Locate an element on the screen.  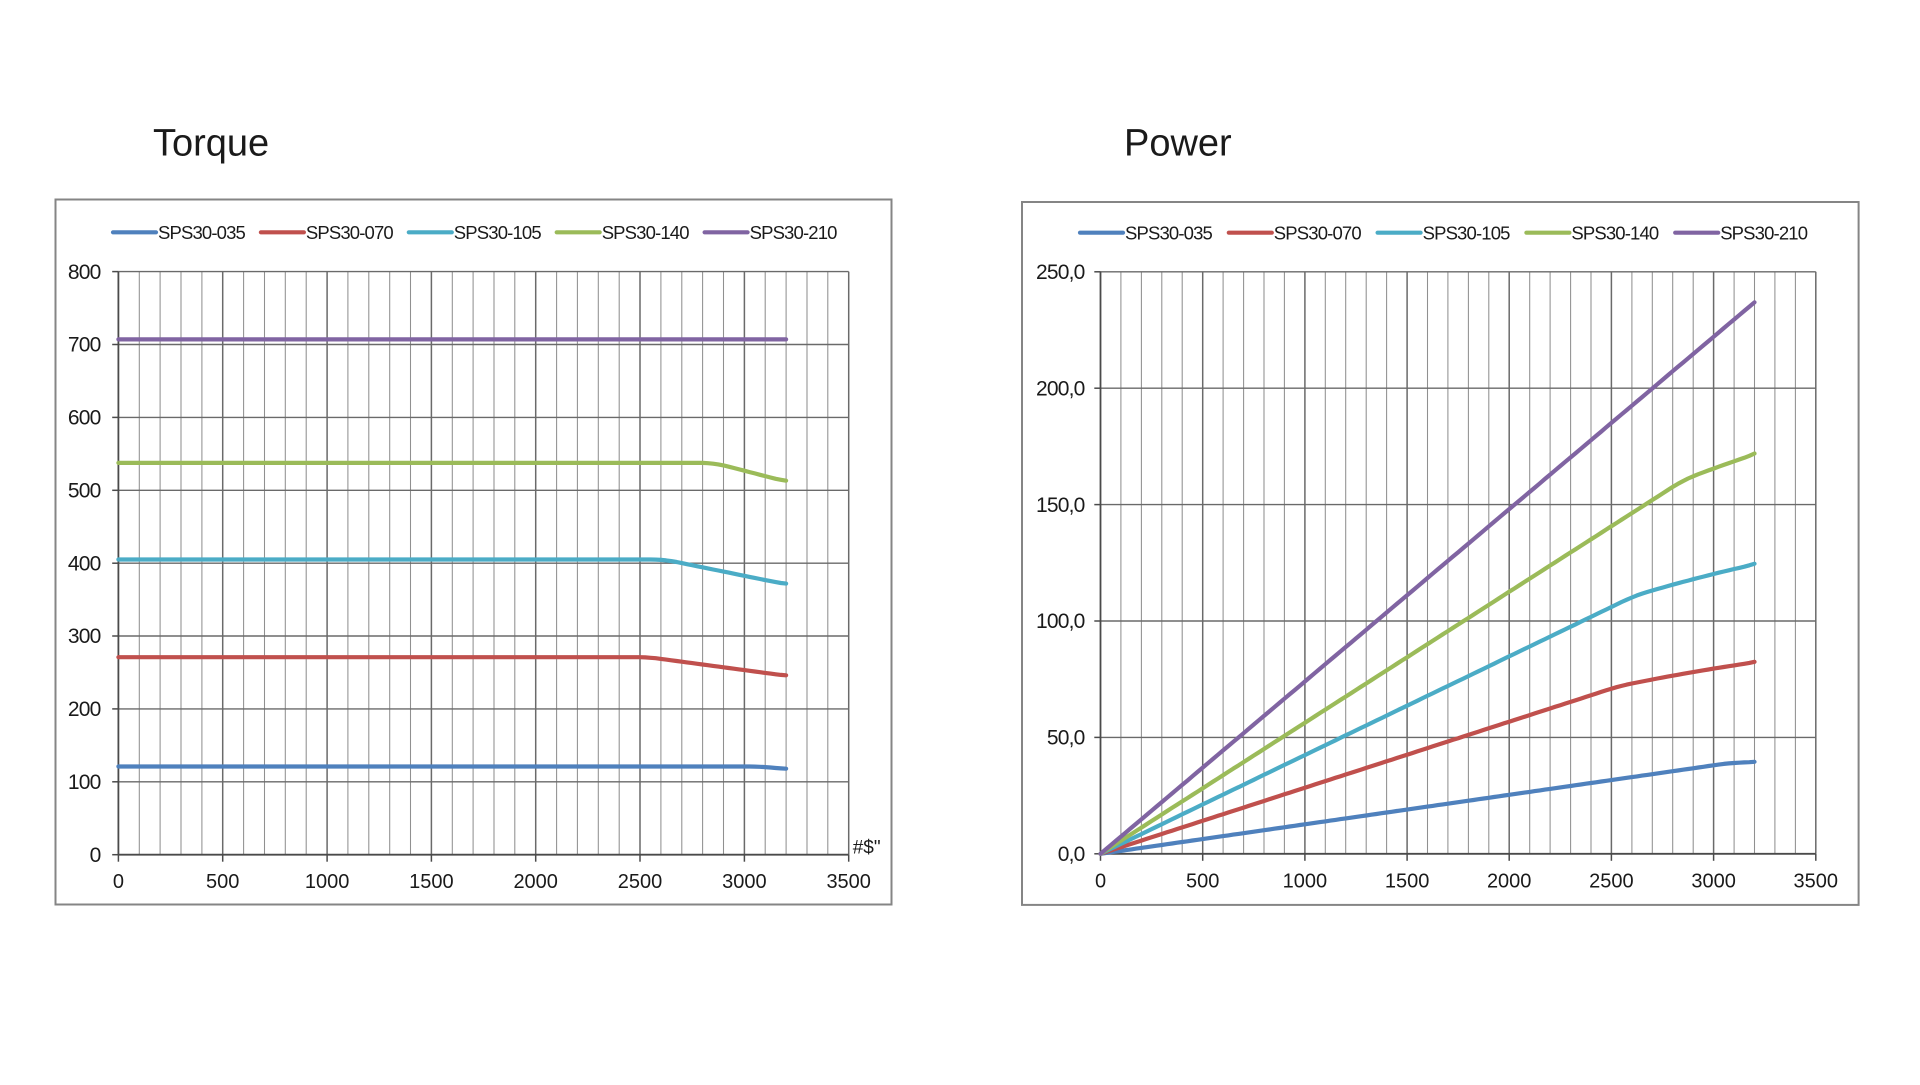
svg-text: Torque is located at coordinates (211, 144).